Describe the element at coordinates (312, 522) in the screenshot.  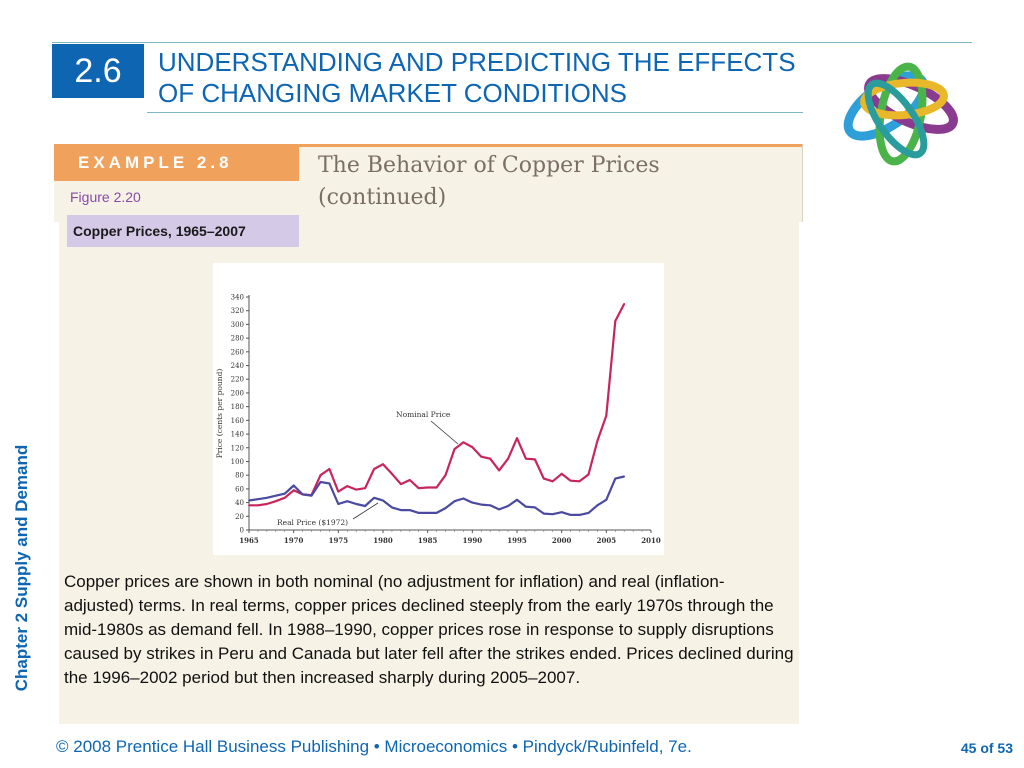
I see `real-price-annotation: Real Price ($1972)` at that location.